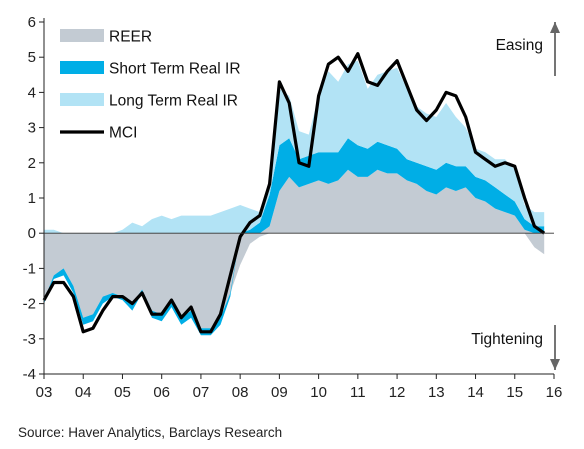  What do you see at coordinates (32, 163) in the screenshot?
I see `y-tick-label: 2` at bounding box center [32, 163].